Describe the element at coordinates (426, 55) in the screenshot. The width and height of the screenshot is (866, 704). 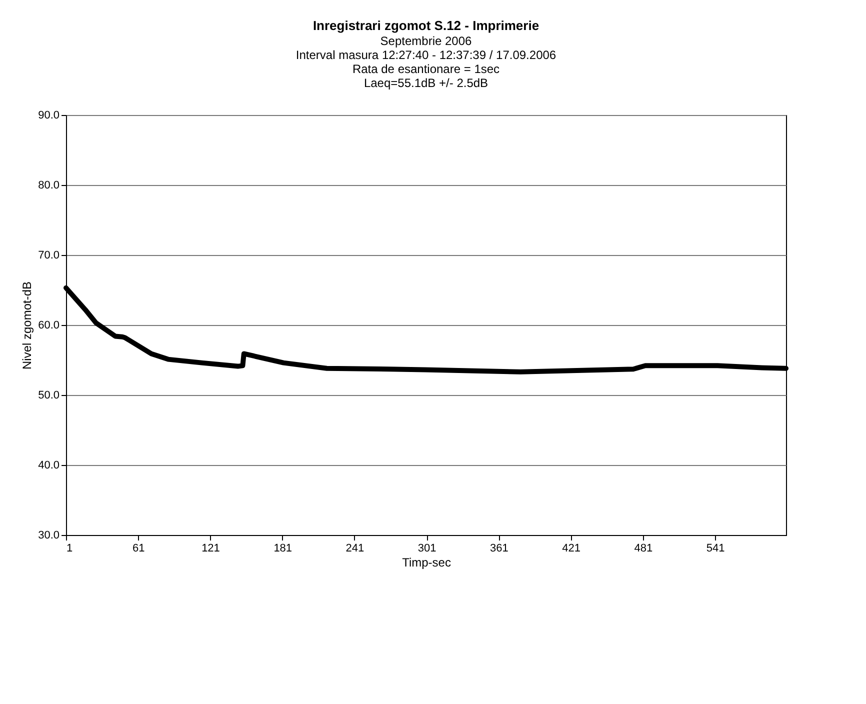
I see `text: Interval masura 12:27:40 - 12:37:39 / 17.09.2006` at that location.